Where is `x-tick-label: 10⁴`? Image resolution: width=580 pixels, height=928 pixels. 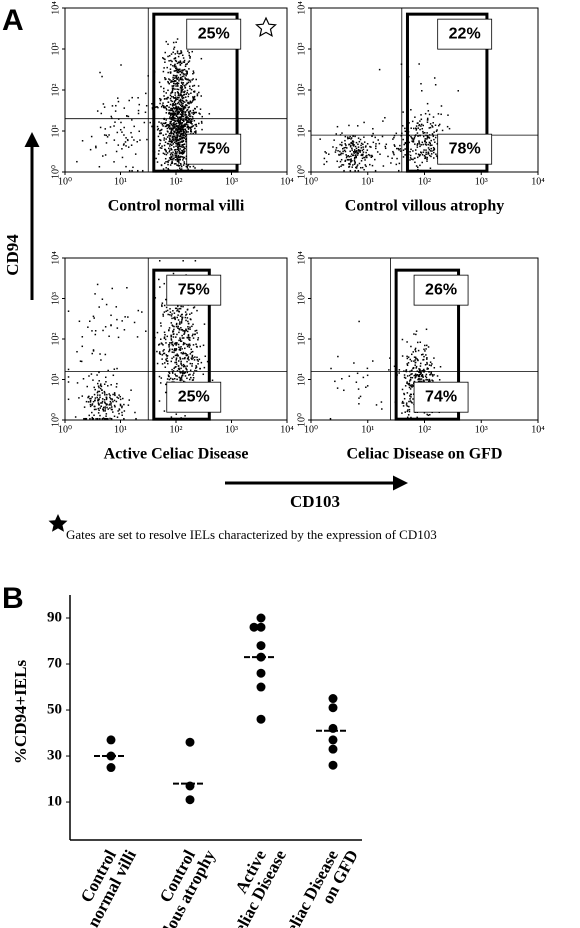
x-tick-label: 10⁴ is located at coordinates (538, 181).